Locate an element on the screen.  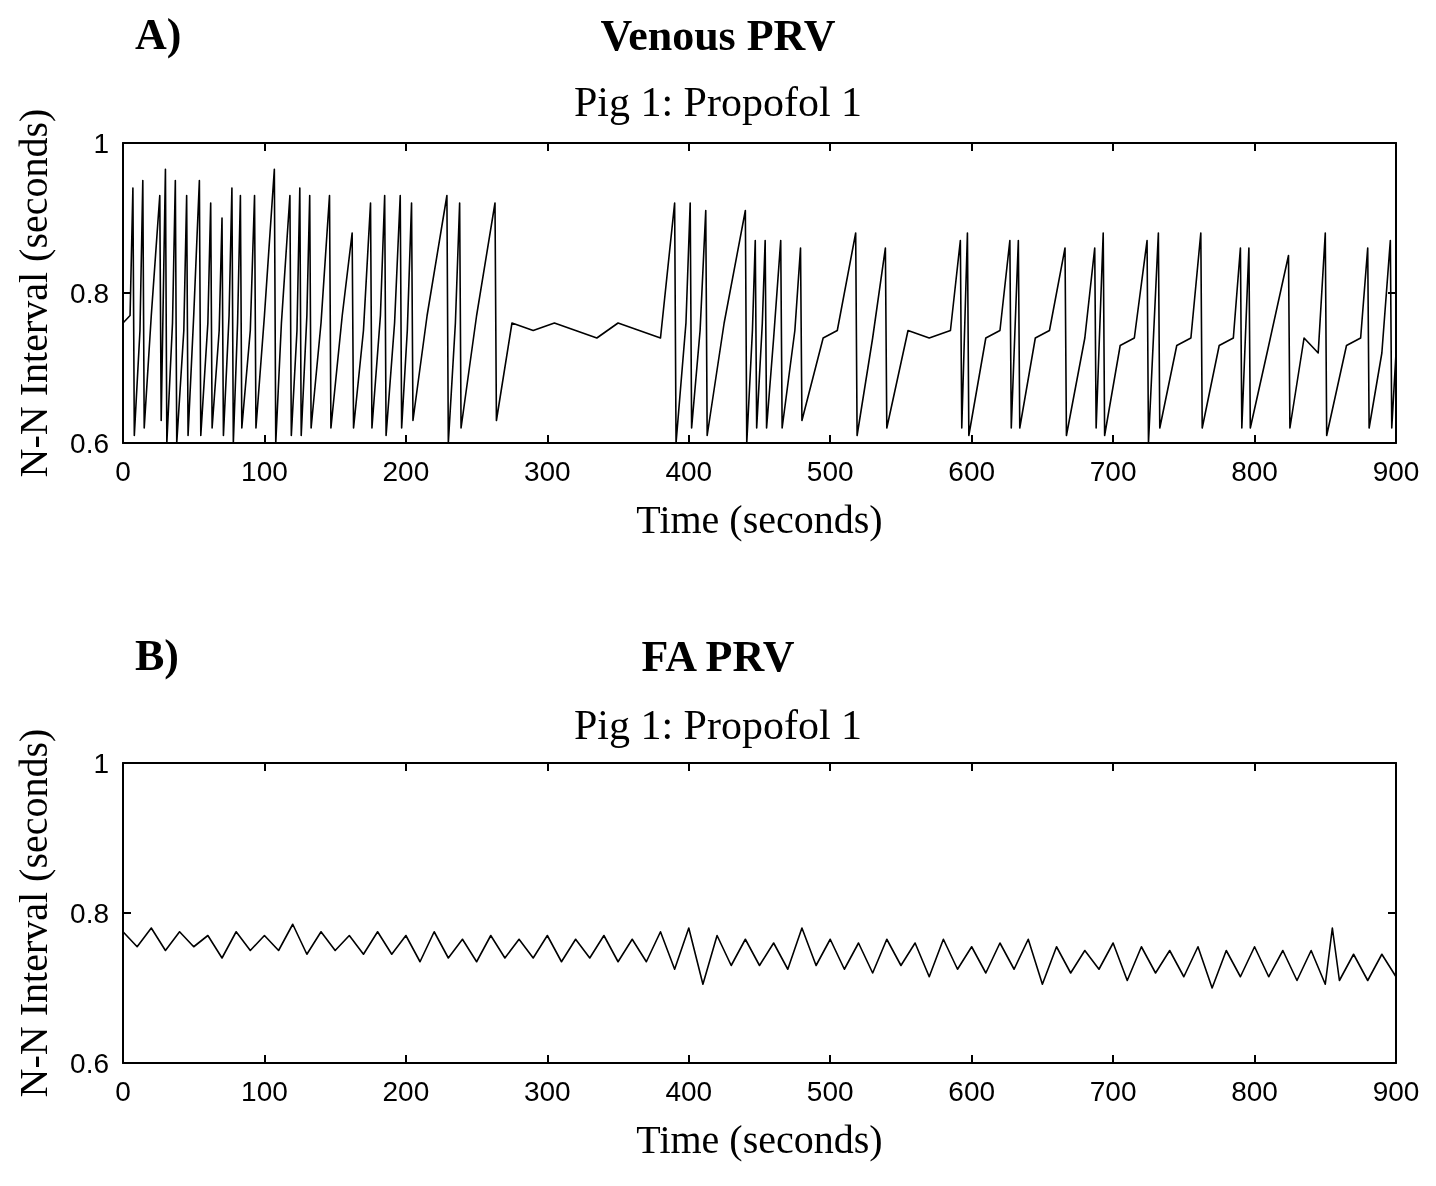
text: A) is located at coordinates (158, 34).